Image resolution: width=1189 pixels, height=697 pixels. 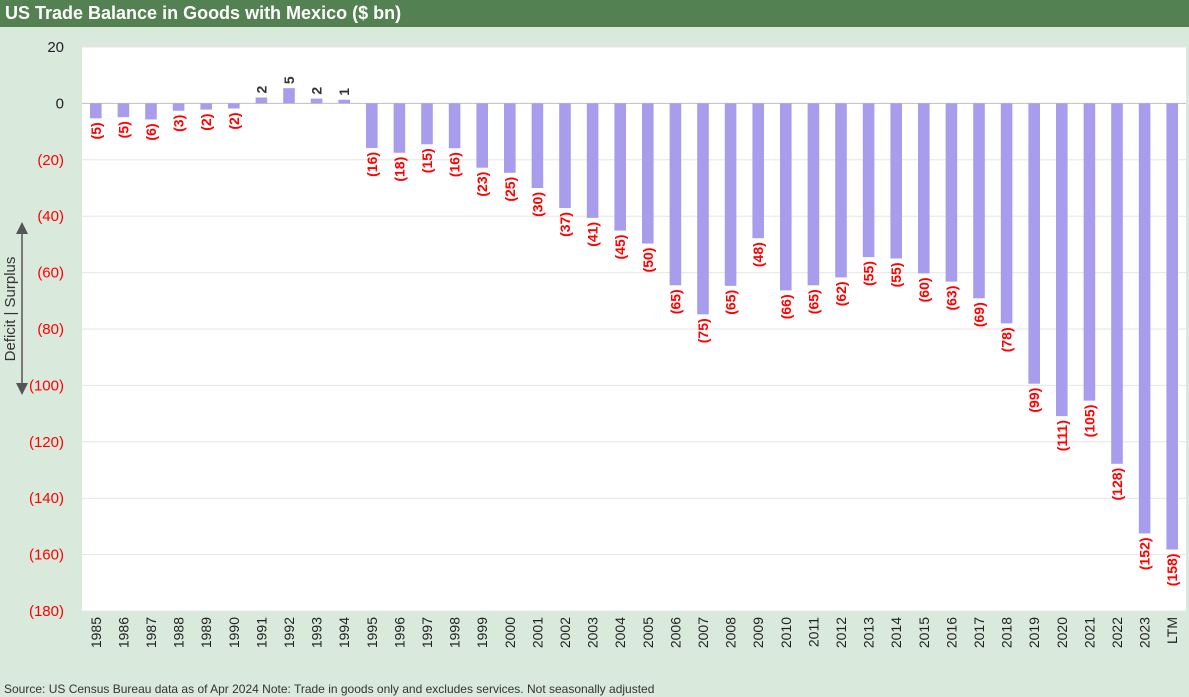 I want to click on data-label: (60), so click(x=924, y=289).